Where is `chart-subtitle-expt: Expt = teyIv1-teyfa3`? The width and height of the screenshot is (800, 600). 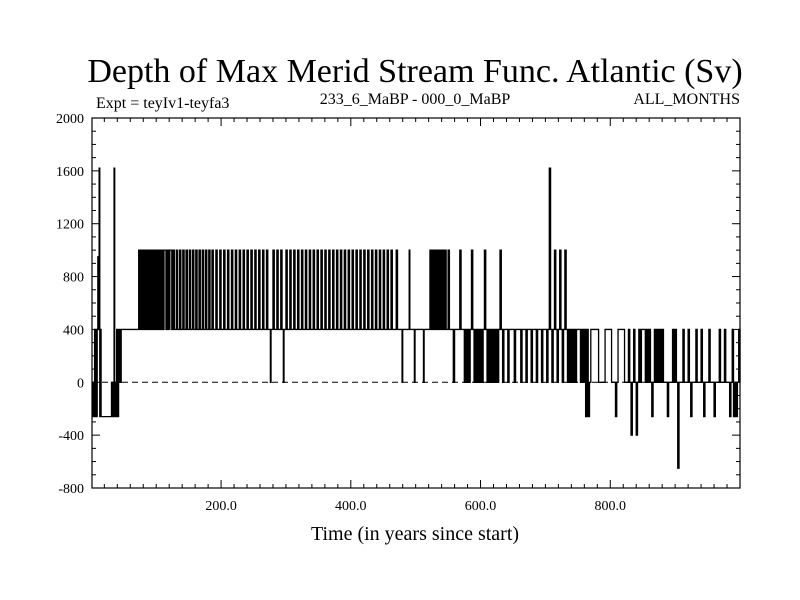 chart-subtitle-expt: Expt = teyIv1-teyfa3 is located at coordinates (162, 103).